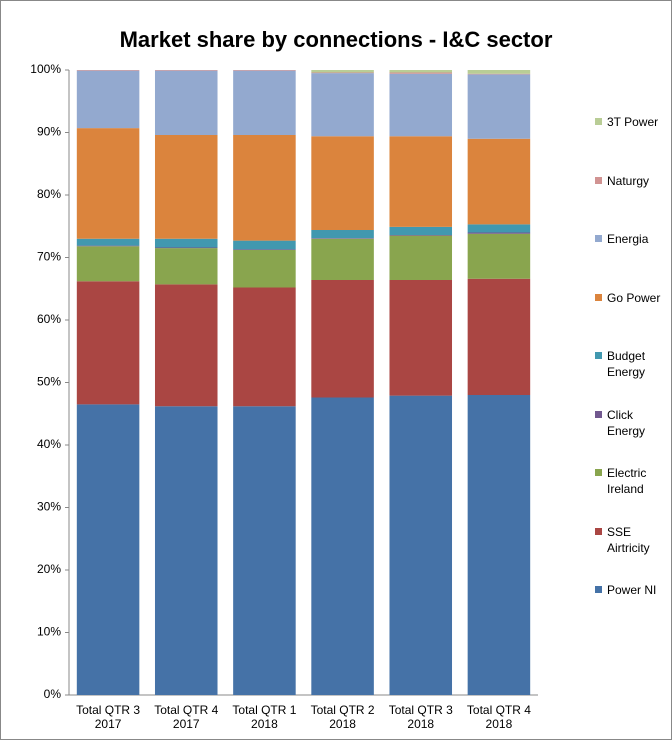 This screenshot has height=740, width=672. I want to click on y-tick-label: 100%, so click(45, 69).